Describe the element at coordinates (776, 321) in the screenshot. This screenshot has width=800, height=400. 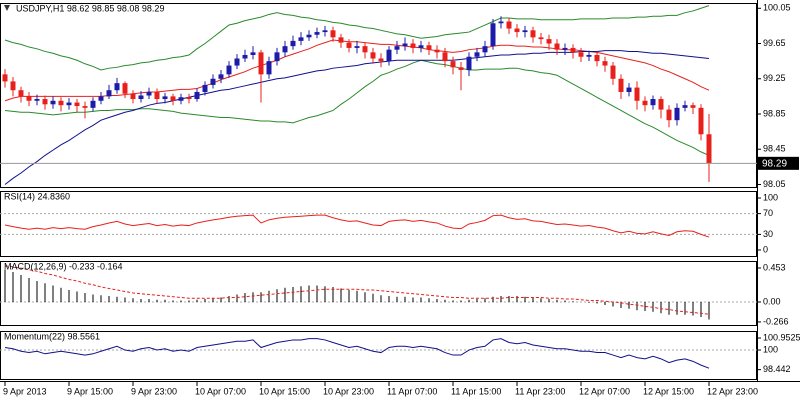
I see `y-tick-label: -0.266` at that location.